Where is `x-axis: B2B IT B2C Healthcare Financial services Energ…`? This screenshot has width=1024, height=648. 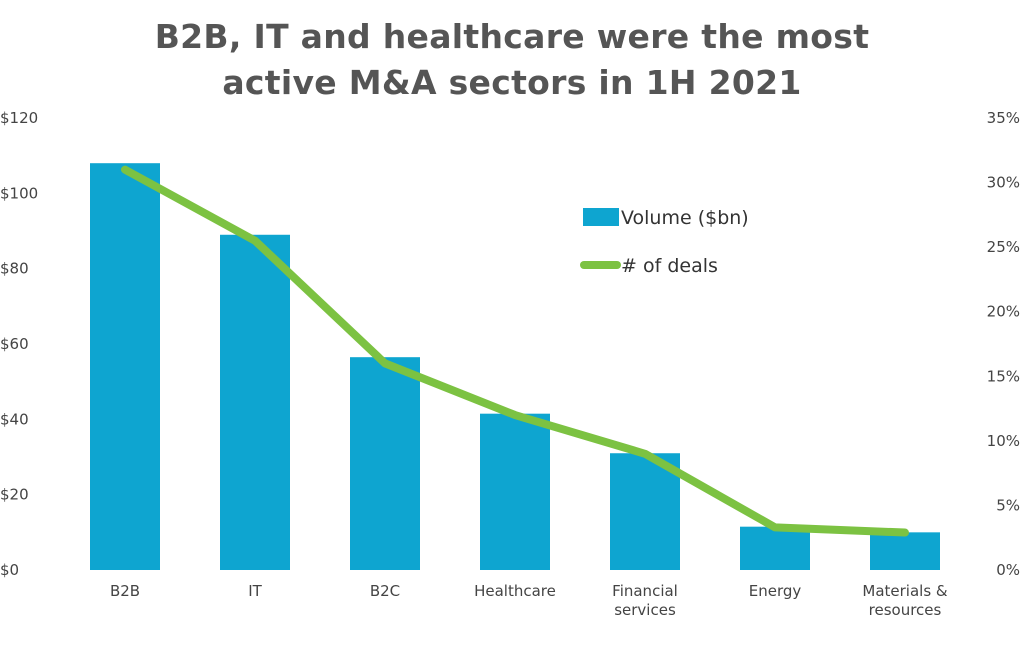
x-axis: B2B IT B2C Healthcare Financial services Energ… is located at coordinates (529, 600).